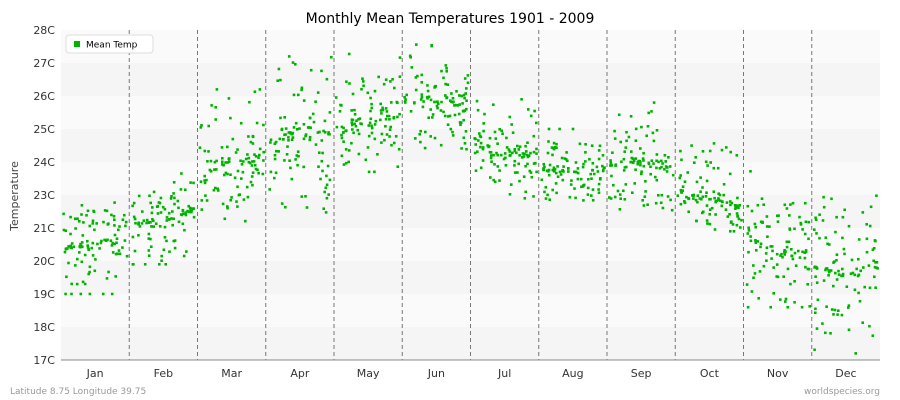  What do you see at coordinates (109, 44) in the screenshot?
I see `legend: Mean Temp` at bounding box center [109, 44].